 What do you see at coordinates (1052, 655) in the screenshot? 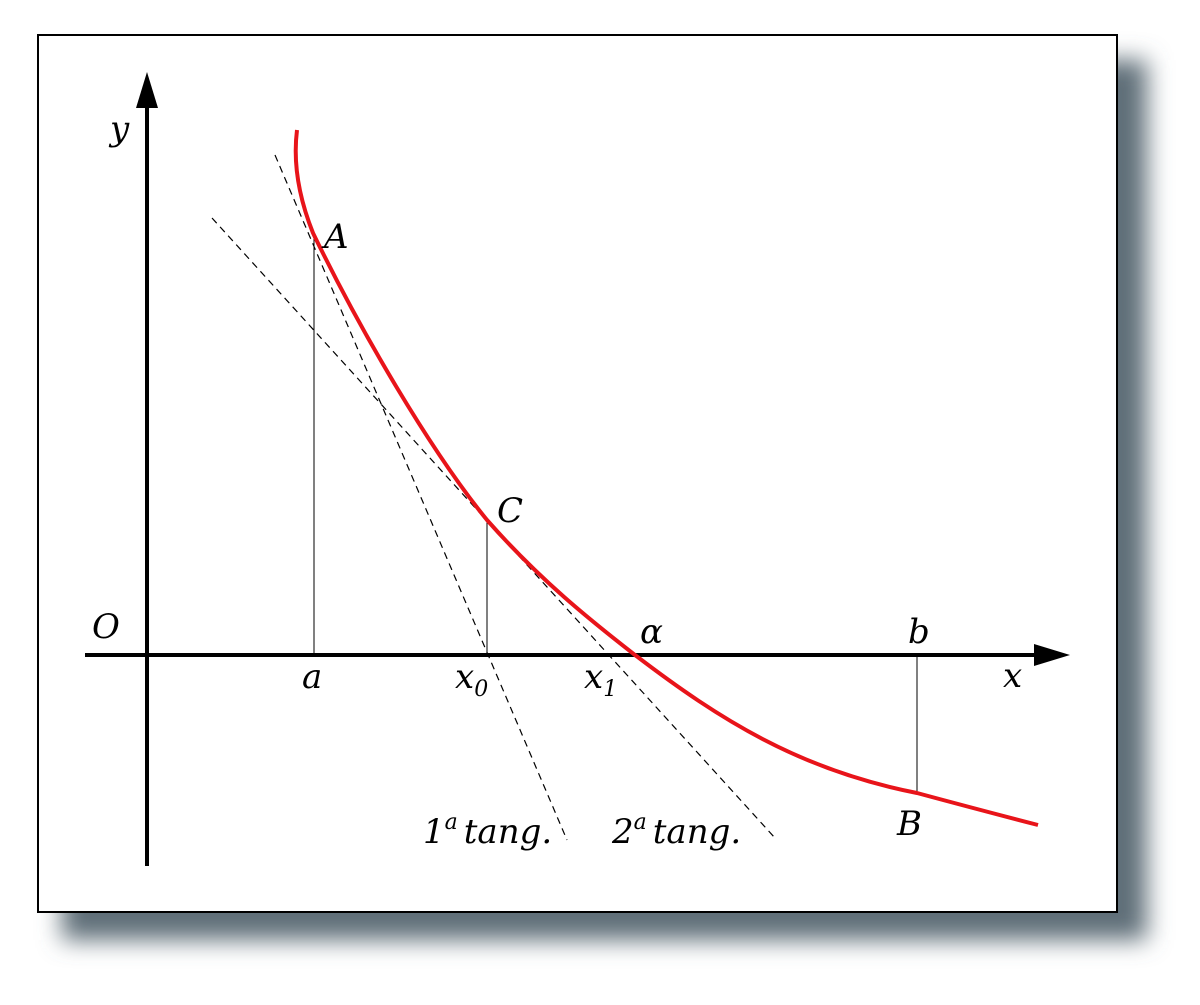
I see `x-arrow` at bounding box center [1052, 655].